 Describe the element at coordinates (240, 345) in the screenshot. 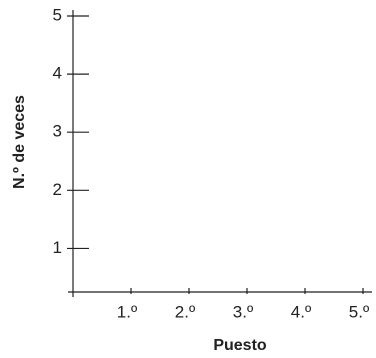

I see `x-axis-title: Puesto` at that location.